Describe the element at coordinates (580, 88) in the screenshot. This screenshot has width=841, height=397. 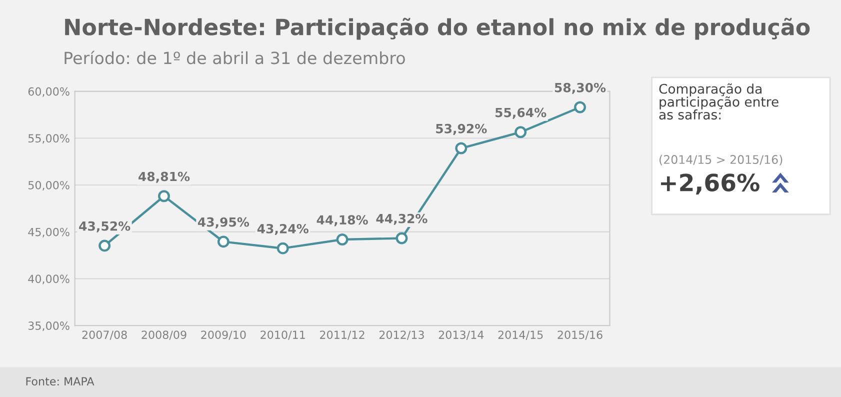
I see `data-label: 58,30%` at that location.